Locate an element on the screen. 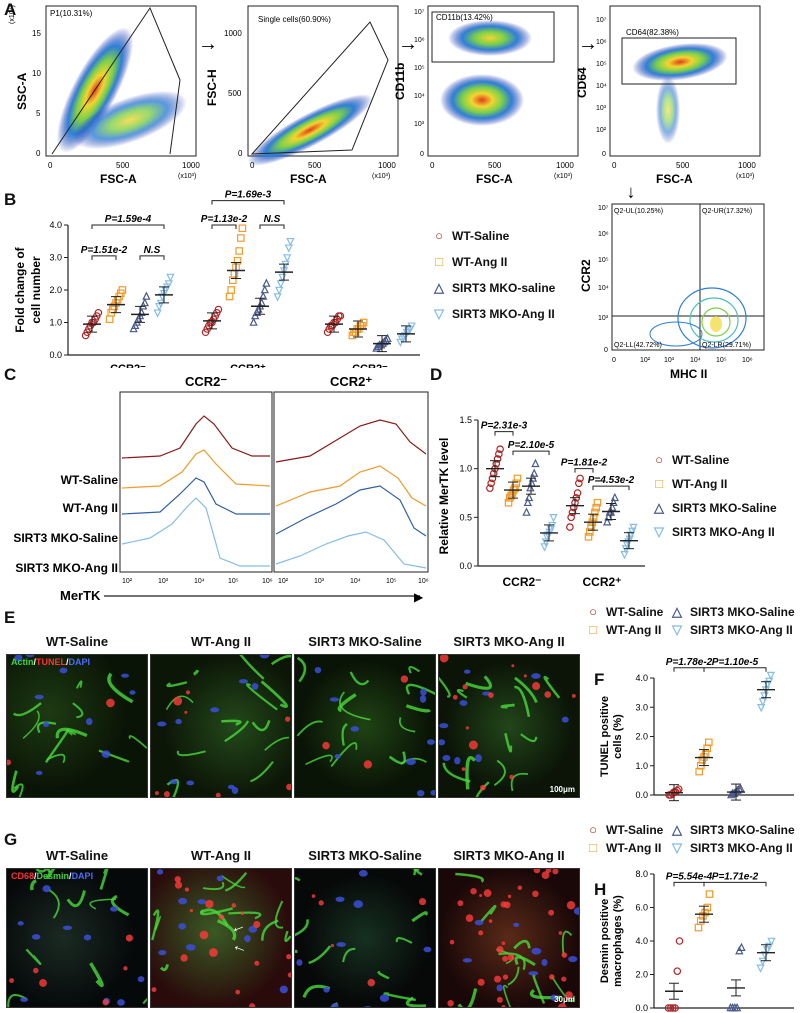 This screenshot has width=800, height=1013. chart-b-ytick-label: 1.0 is located at coordinates (55, 323).